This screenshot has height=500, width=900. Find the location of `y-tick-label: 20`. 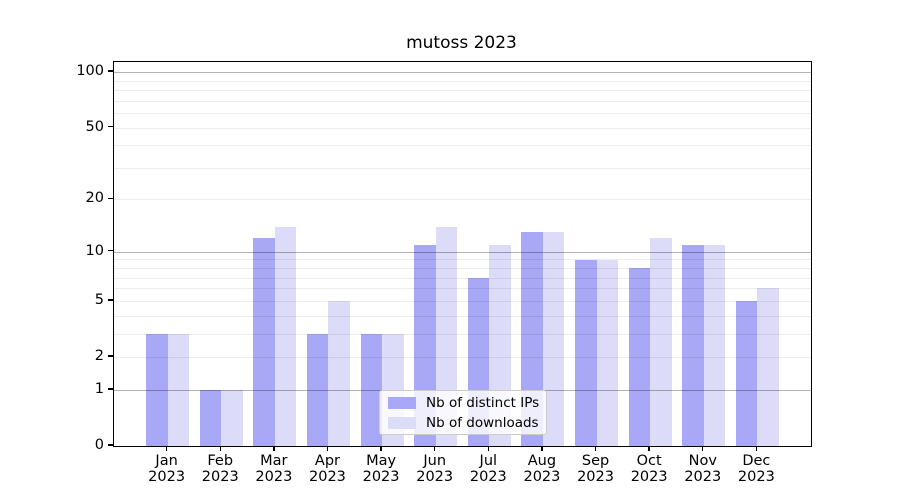

y-tick-label: 20 is located at coordinates (94, 198).